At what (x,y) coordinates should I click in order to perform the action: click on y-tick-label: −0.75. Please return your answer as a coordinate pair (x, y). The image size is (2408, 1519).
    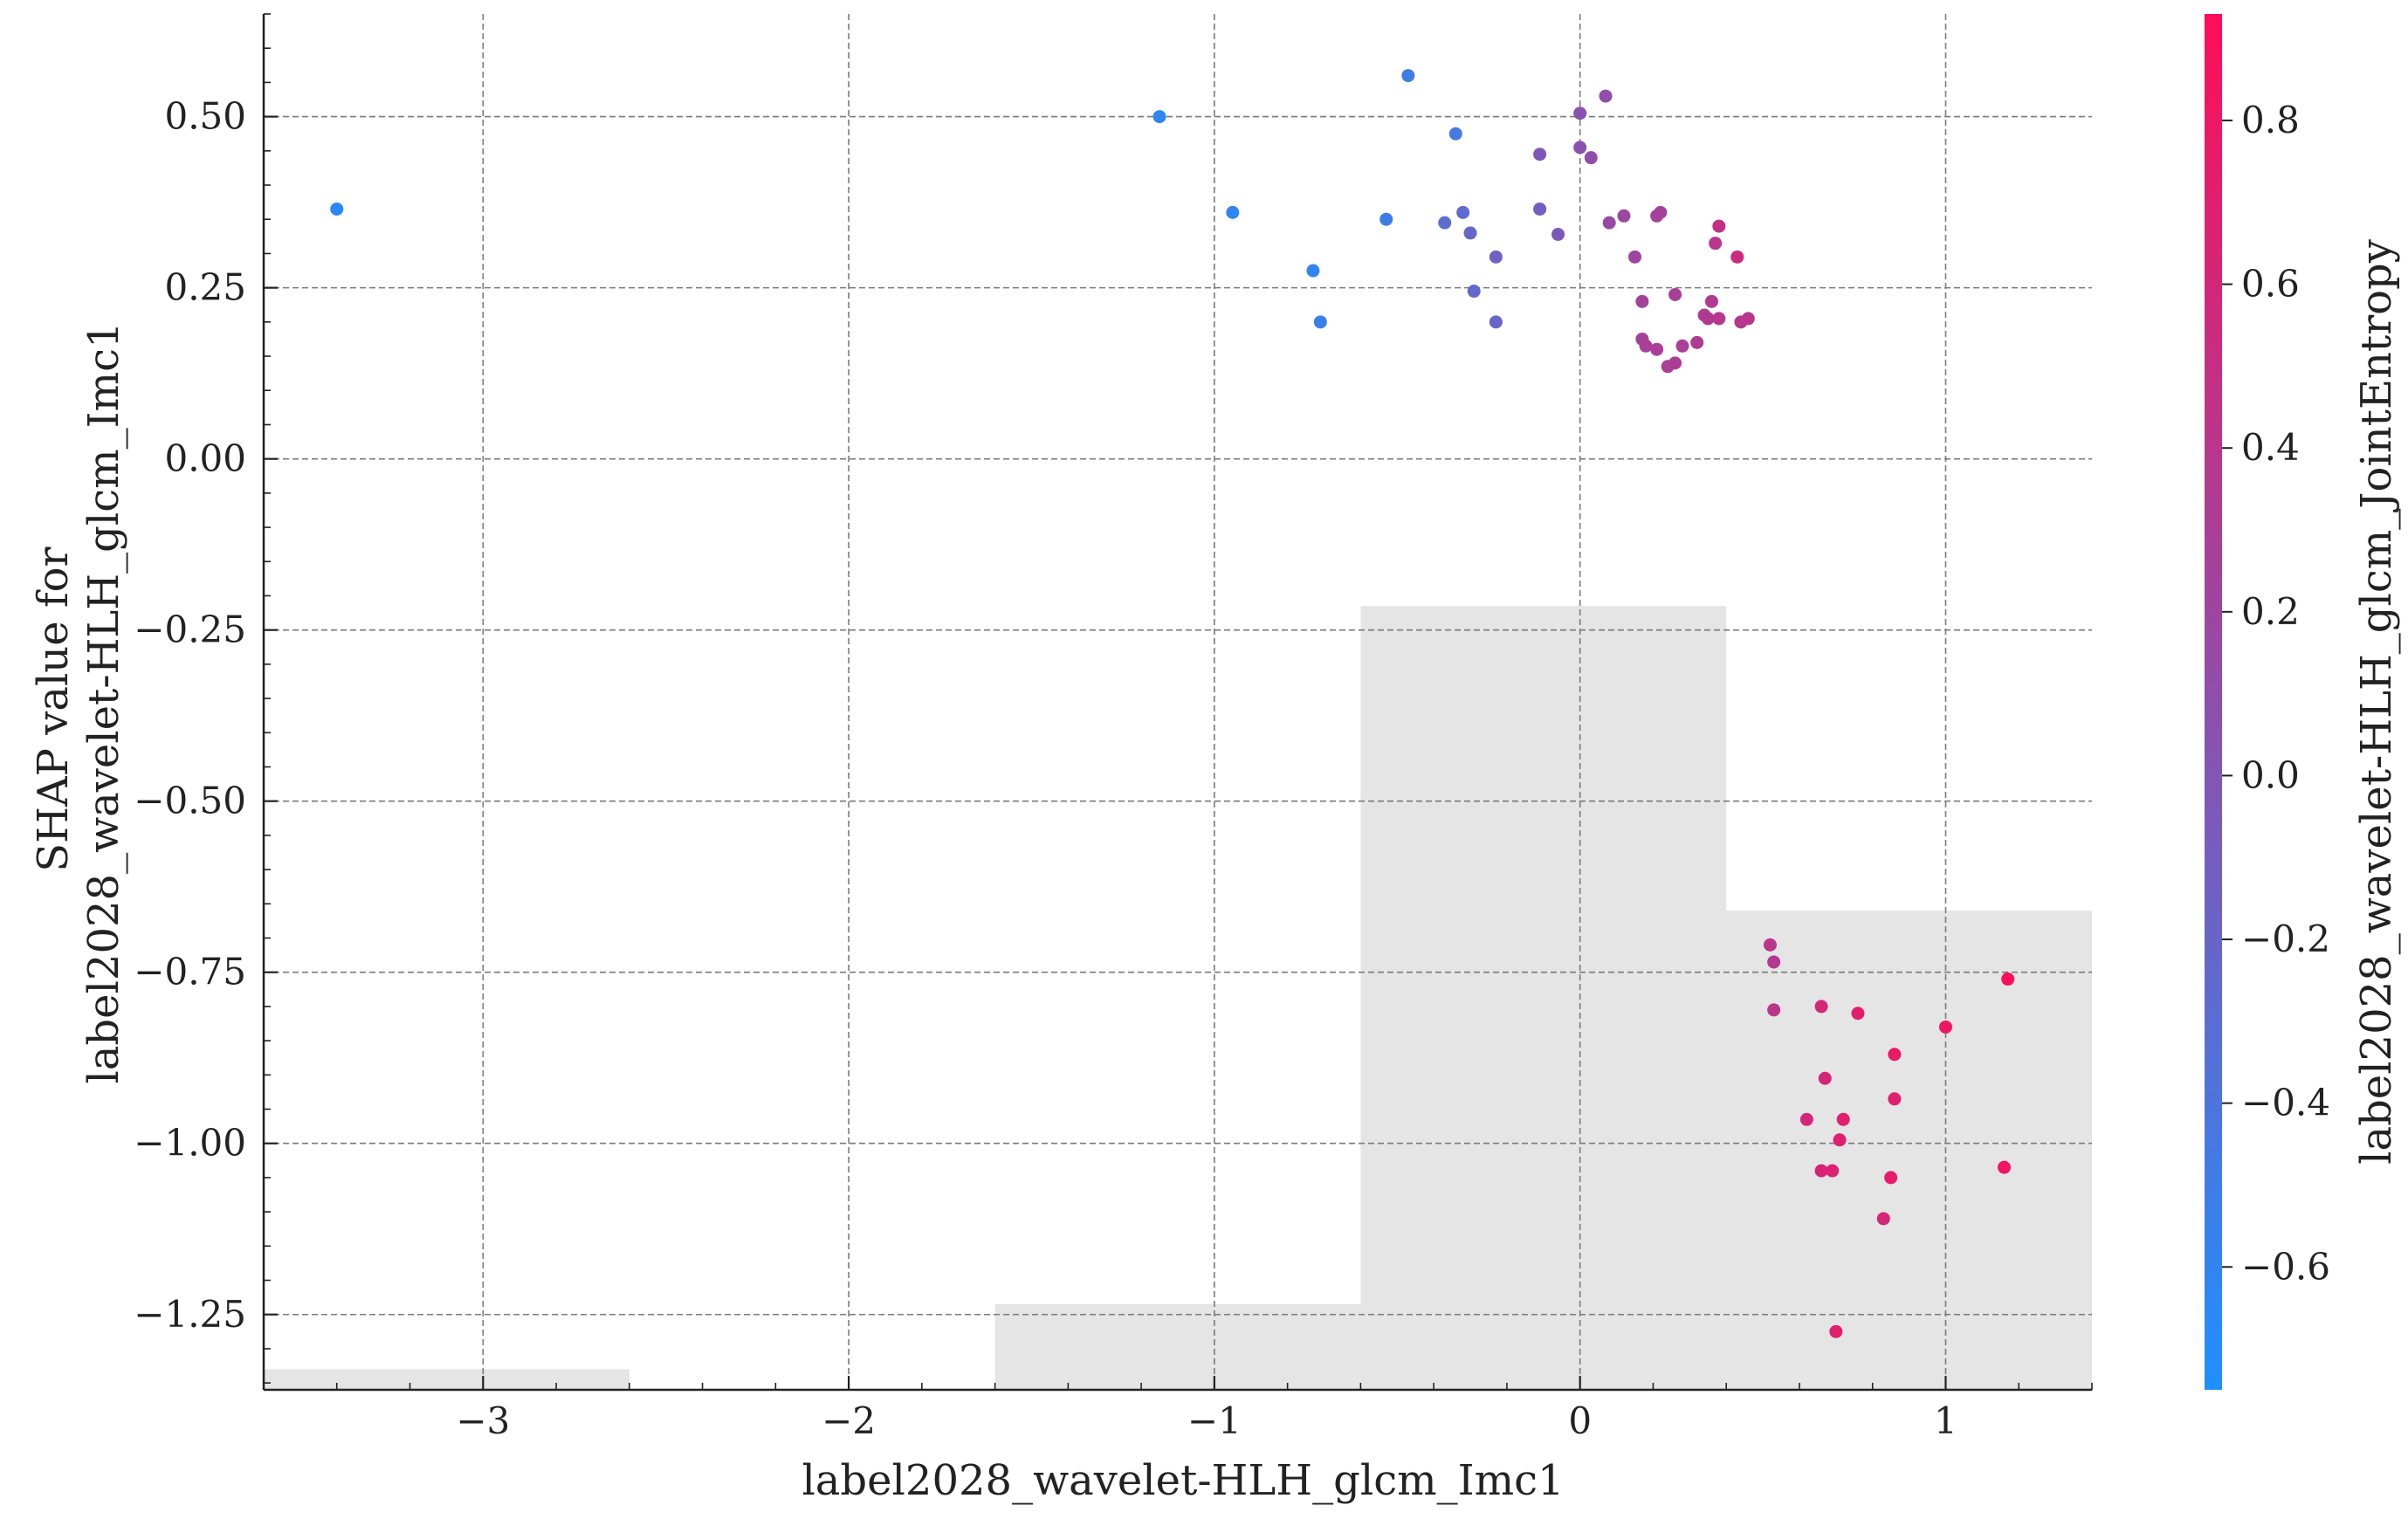
    Looking at the image, I should click on (190, 972).